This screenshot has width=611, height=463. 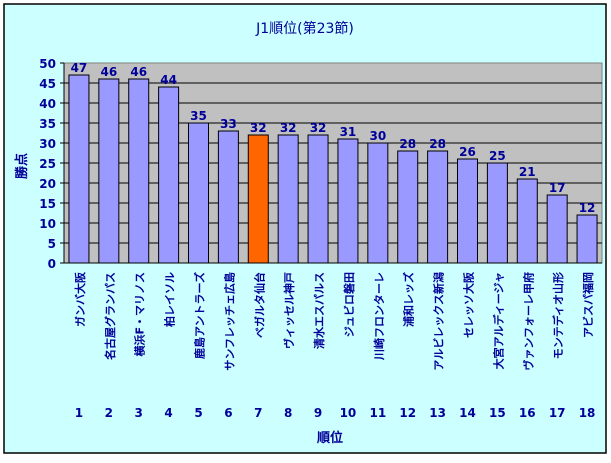 What do you see at coordinates (47, 164) in the screenshot?
I see `y-tick-label: 25` at bounding box center [47, 164].